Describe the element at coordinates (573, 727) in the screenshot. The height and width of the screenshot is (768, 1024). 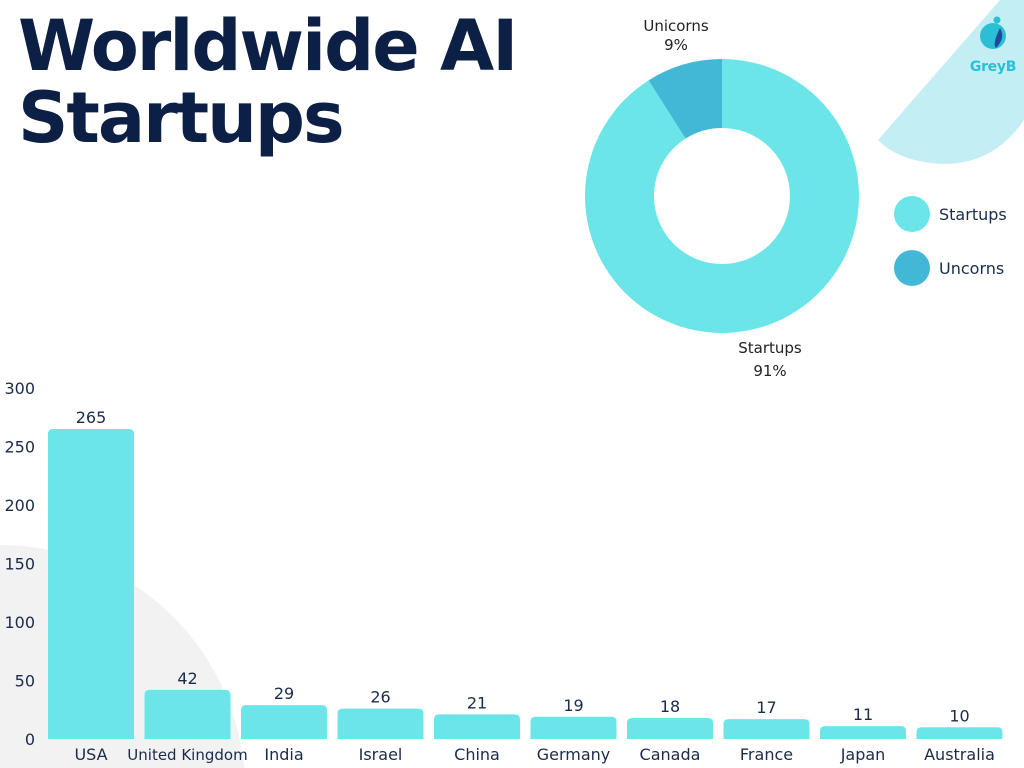
I see `bar-germany` at that location.